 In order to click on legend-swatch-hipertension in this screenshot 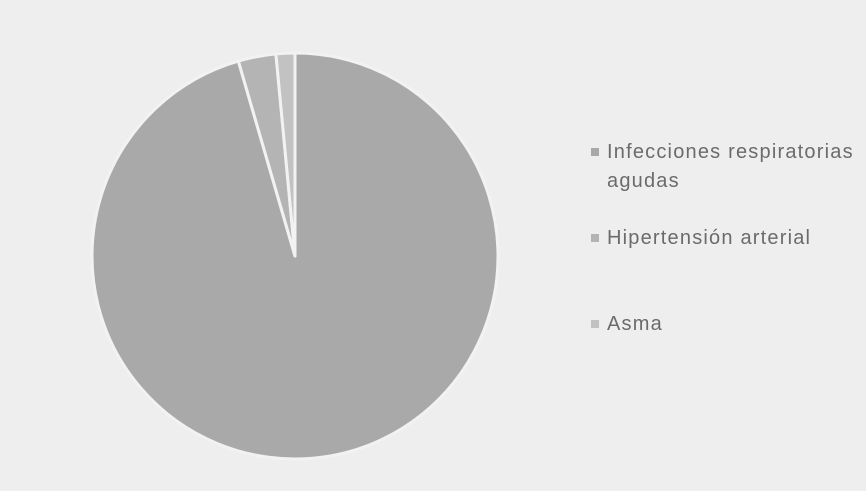, I will do `click(595, 238)`.